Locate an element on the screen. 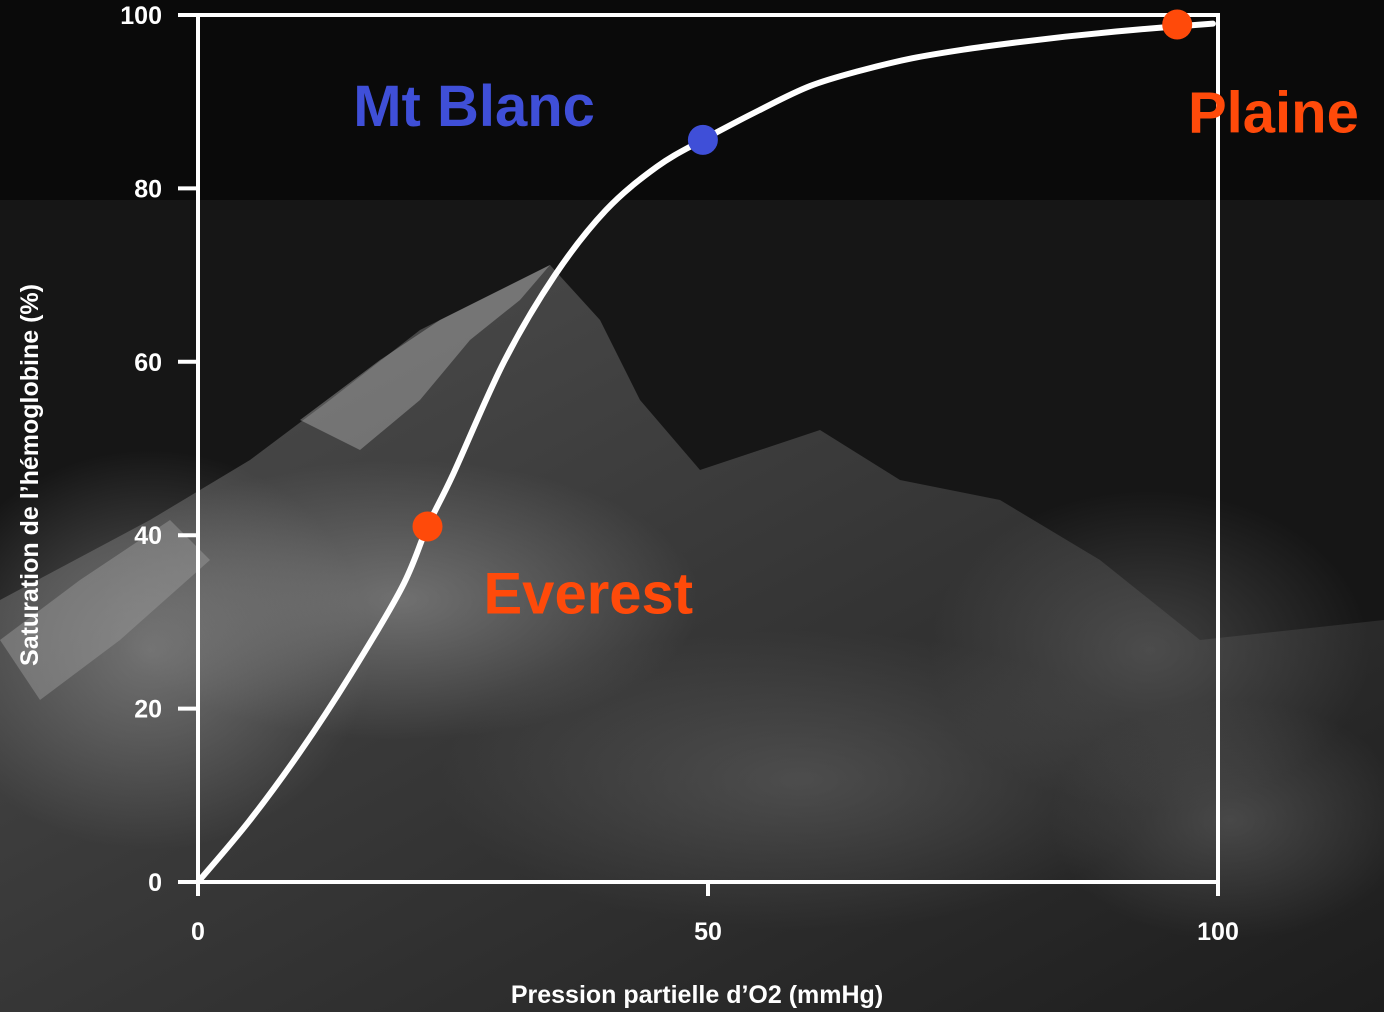 This screenshot has width=1384, height=1012. x-tick-label: 100 is located at coordinates (1218, 932).